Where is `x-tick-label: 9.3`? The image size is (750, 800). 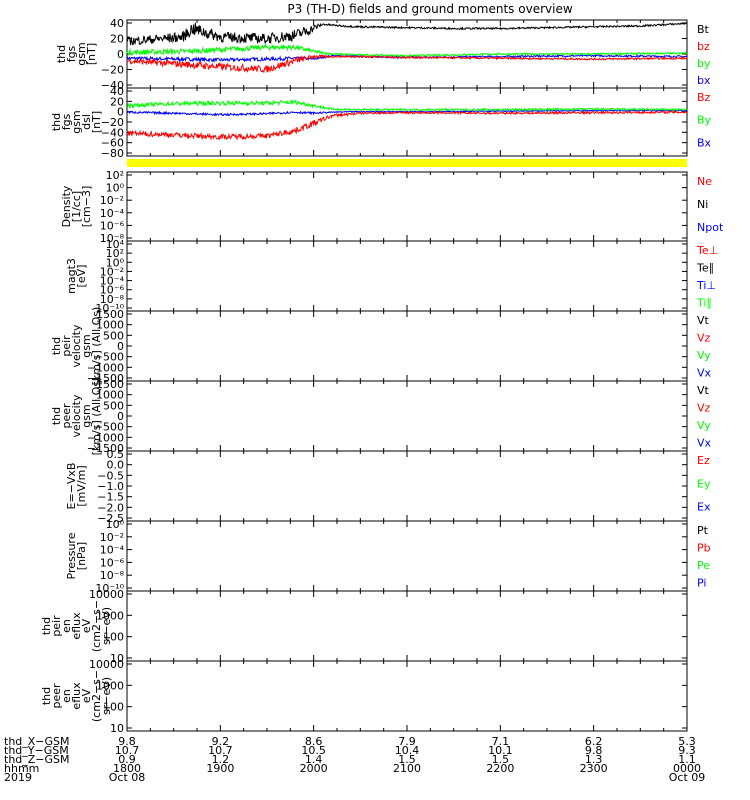 x-tick-label: 9.3 is located at coordinates (687, 750).